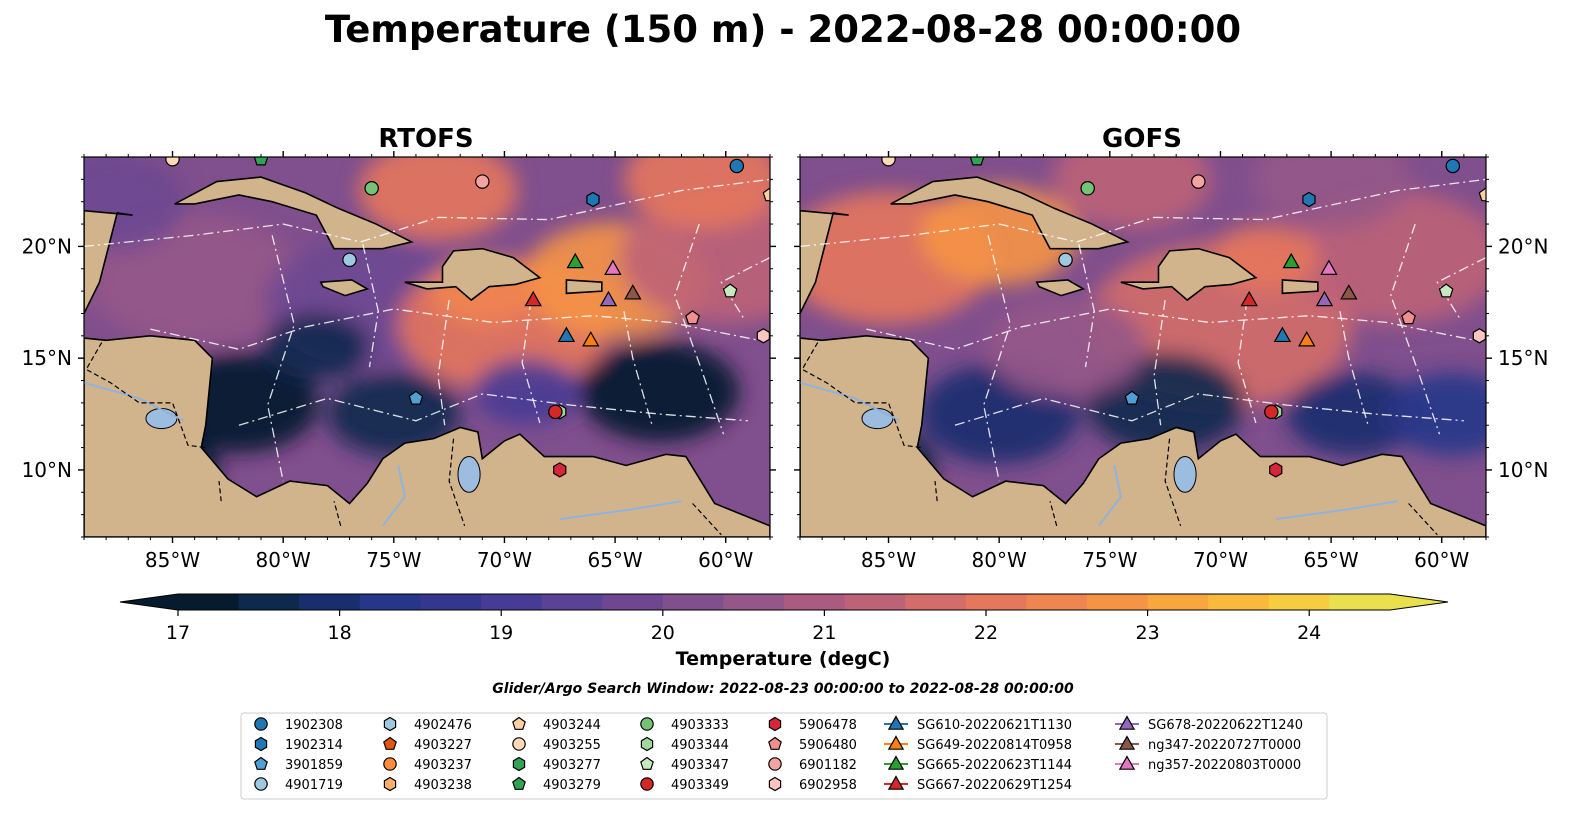 The image size is (1577, 827). I want to click on legend-label-25: ng347-20220727T0000, so click(1224, 745).